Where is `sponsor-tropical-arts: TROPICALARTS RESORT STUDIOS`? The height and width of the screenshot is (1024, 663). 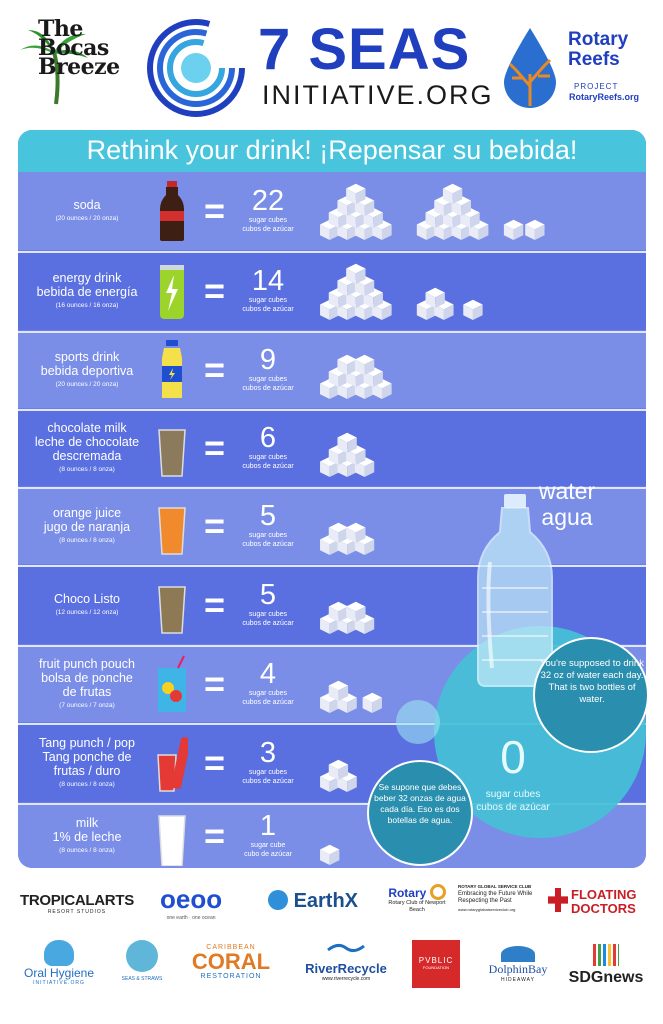 sponsor-tropical-arts: TROPICALARTS RESORT STUDIOS is located at coordinates (77, 903).